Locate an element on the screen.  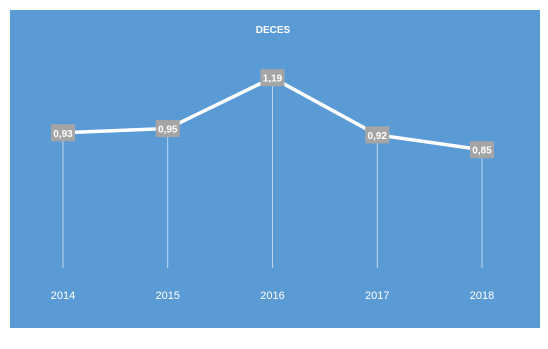
x-tick-label: 2016 is located at coordinates (272, 296).